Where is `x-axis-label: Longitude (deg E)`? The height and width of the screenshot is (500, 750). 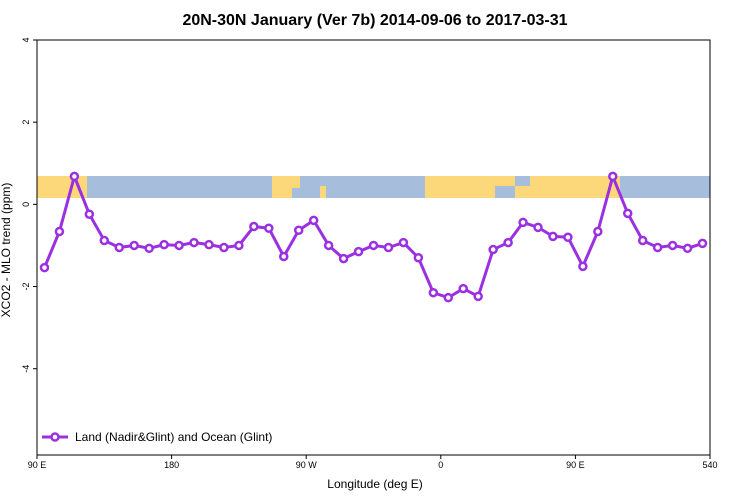 x-axis-label: Longitude (deg E) is located at coordinates (374, 484).